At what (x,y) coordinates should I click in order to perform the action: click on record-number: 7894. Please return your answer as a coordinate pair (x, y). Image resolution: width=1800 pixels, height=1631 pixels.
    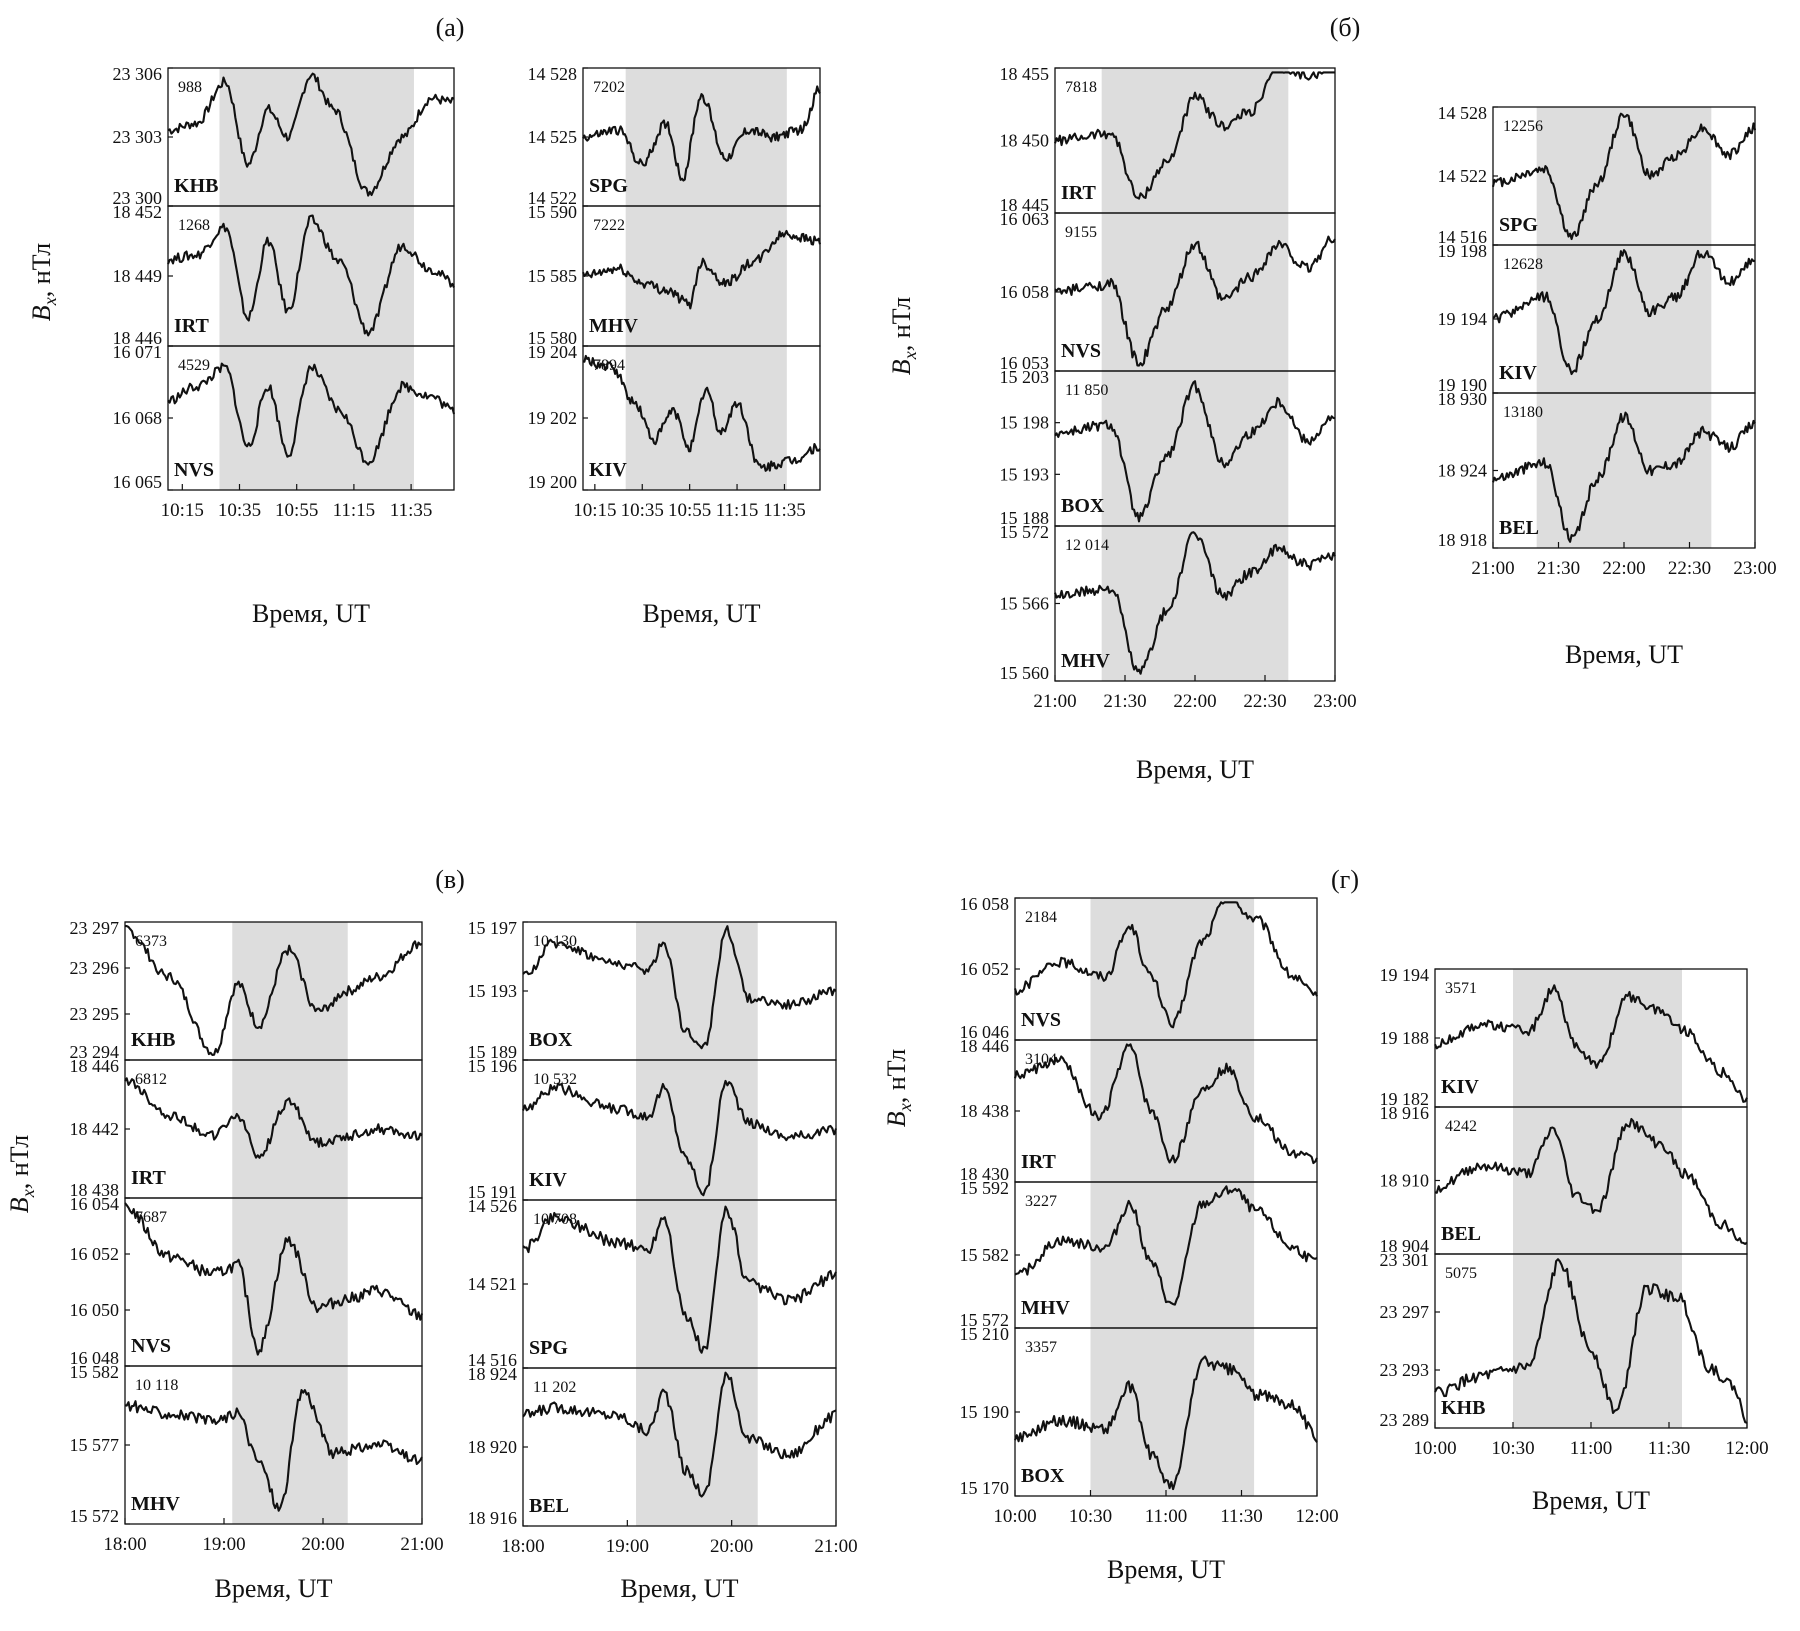
    Looking at the image, I should click on (609, 365).